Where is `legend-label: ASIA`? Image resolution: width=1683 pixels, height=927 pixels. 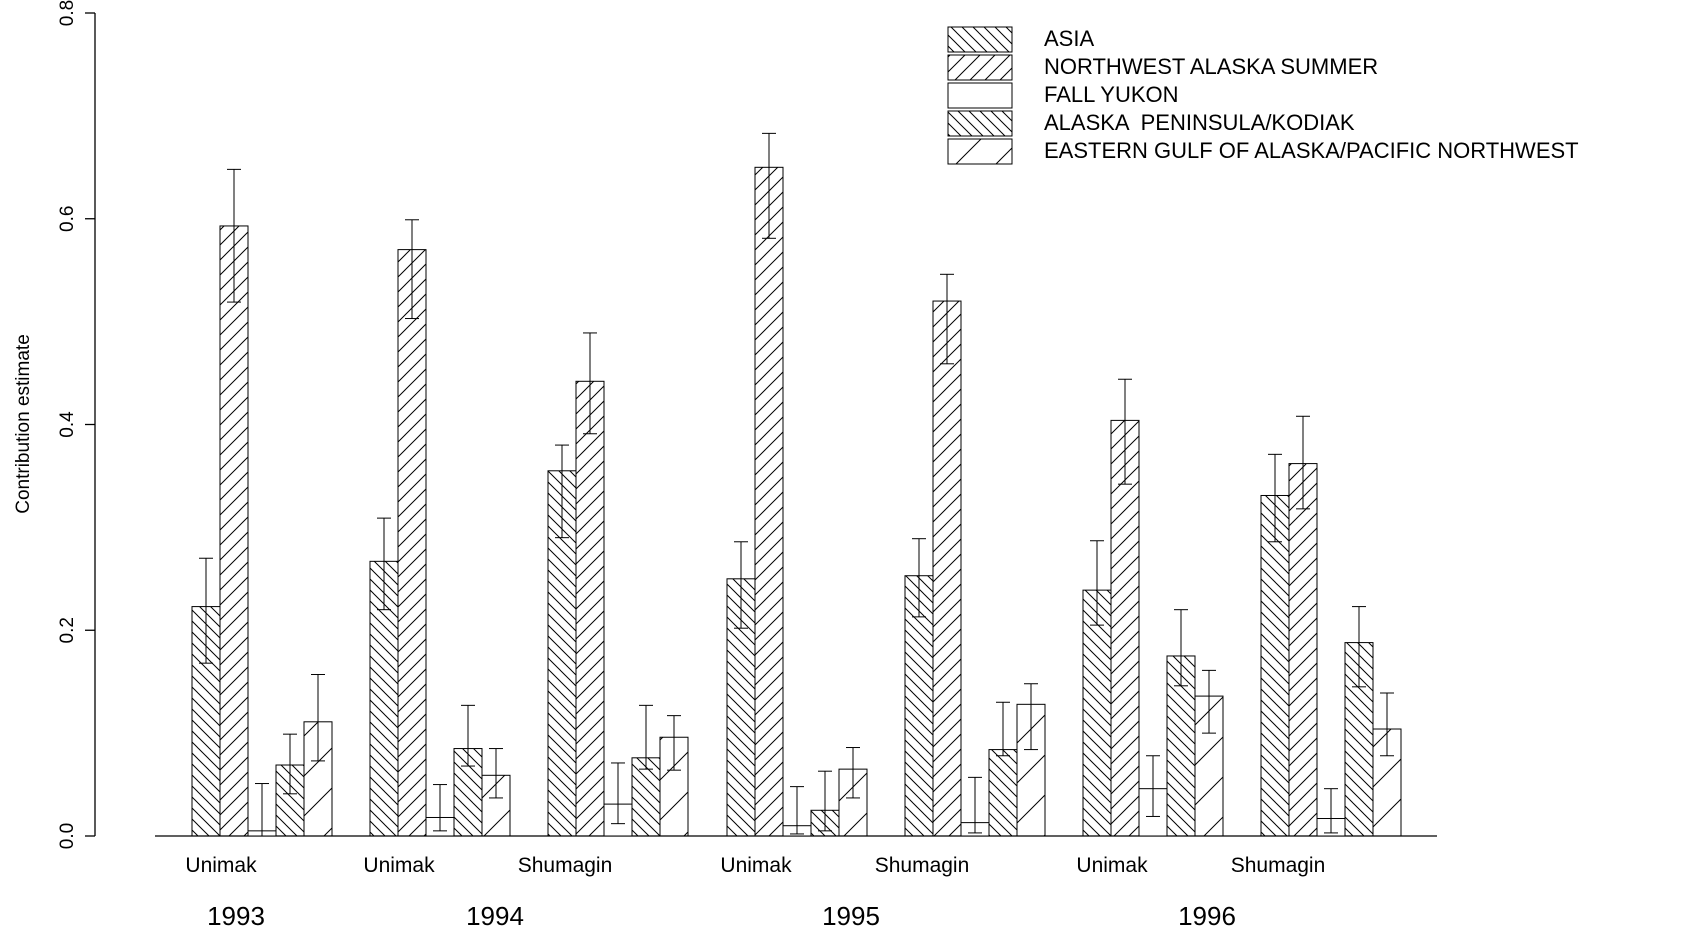
legend-label: ASIA is located at coordinates (1069, 38).